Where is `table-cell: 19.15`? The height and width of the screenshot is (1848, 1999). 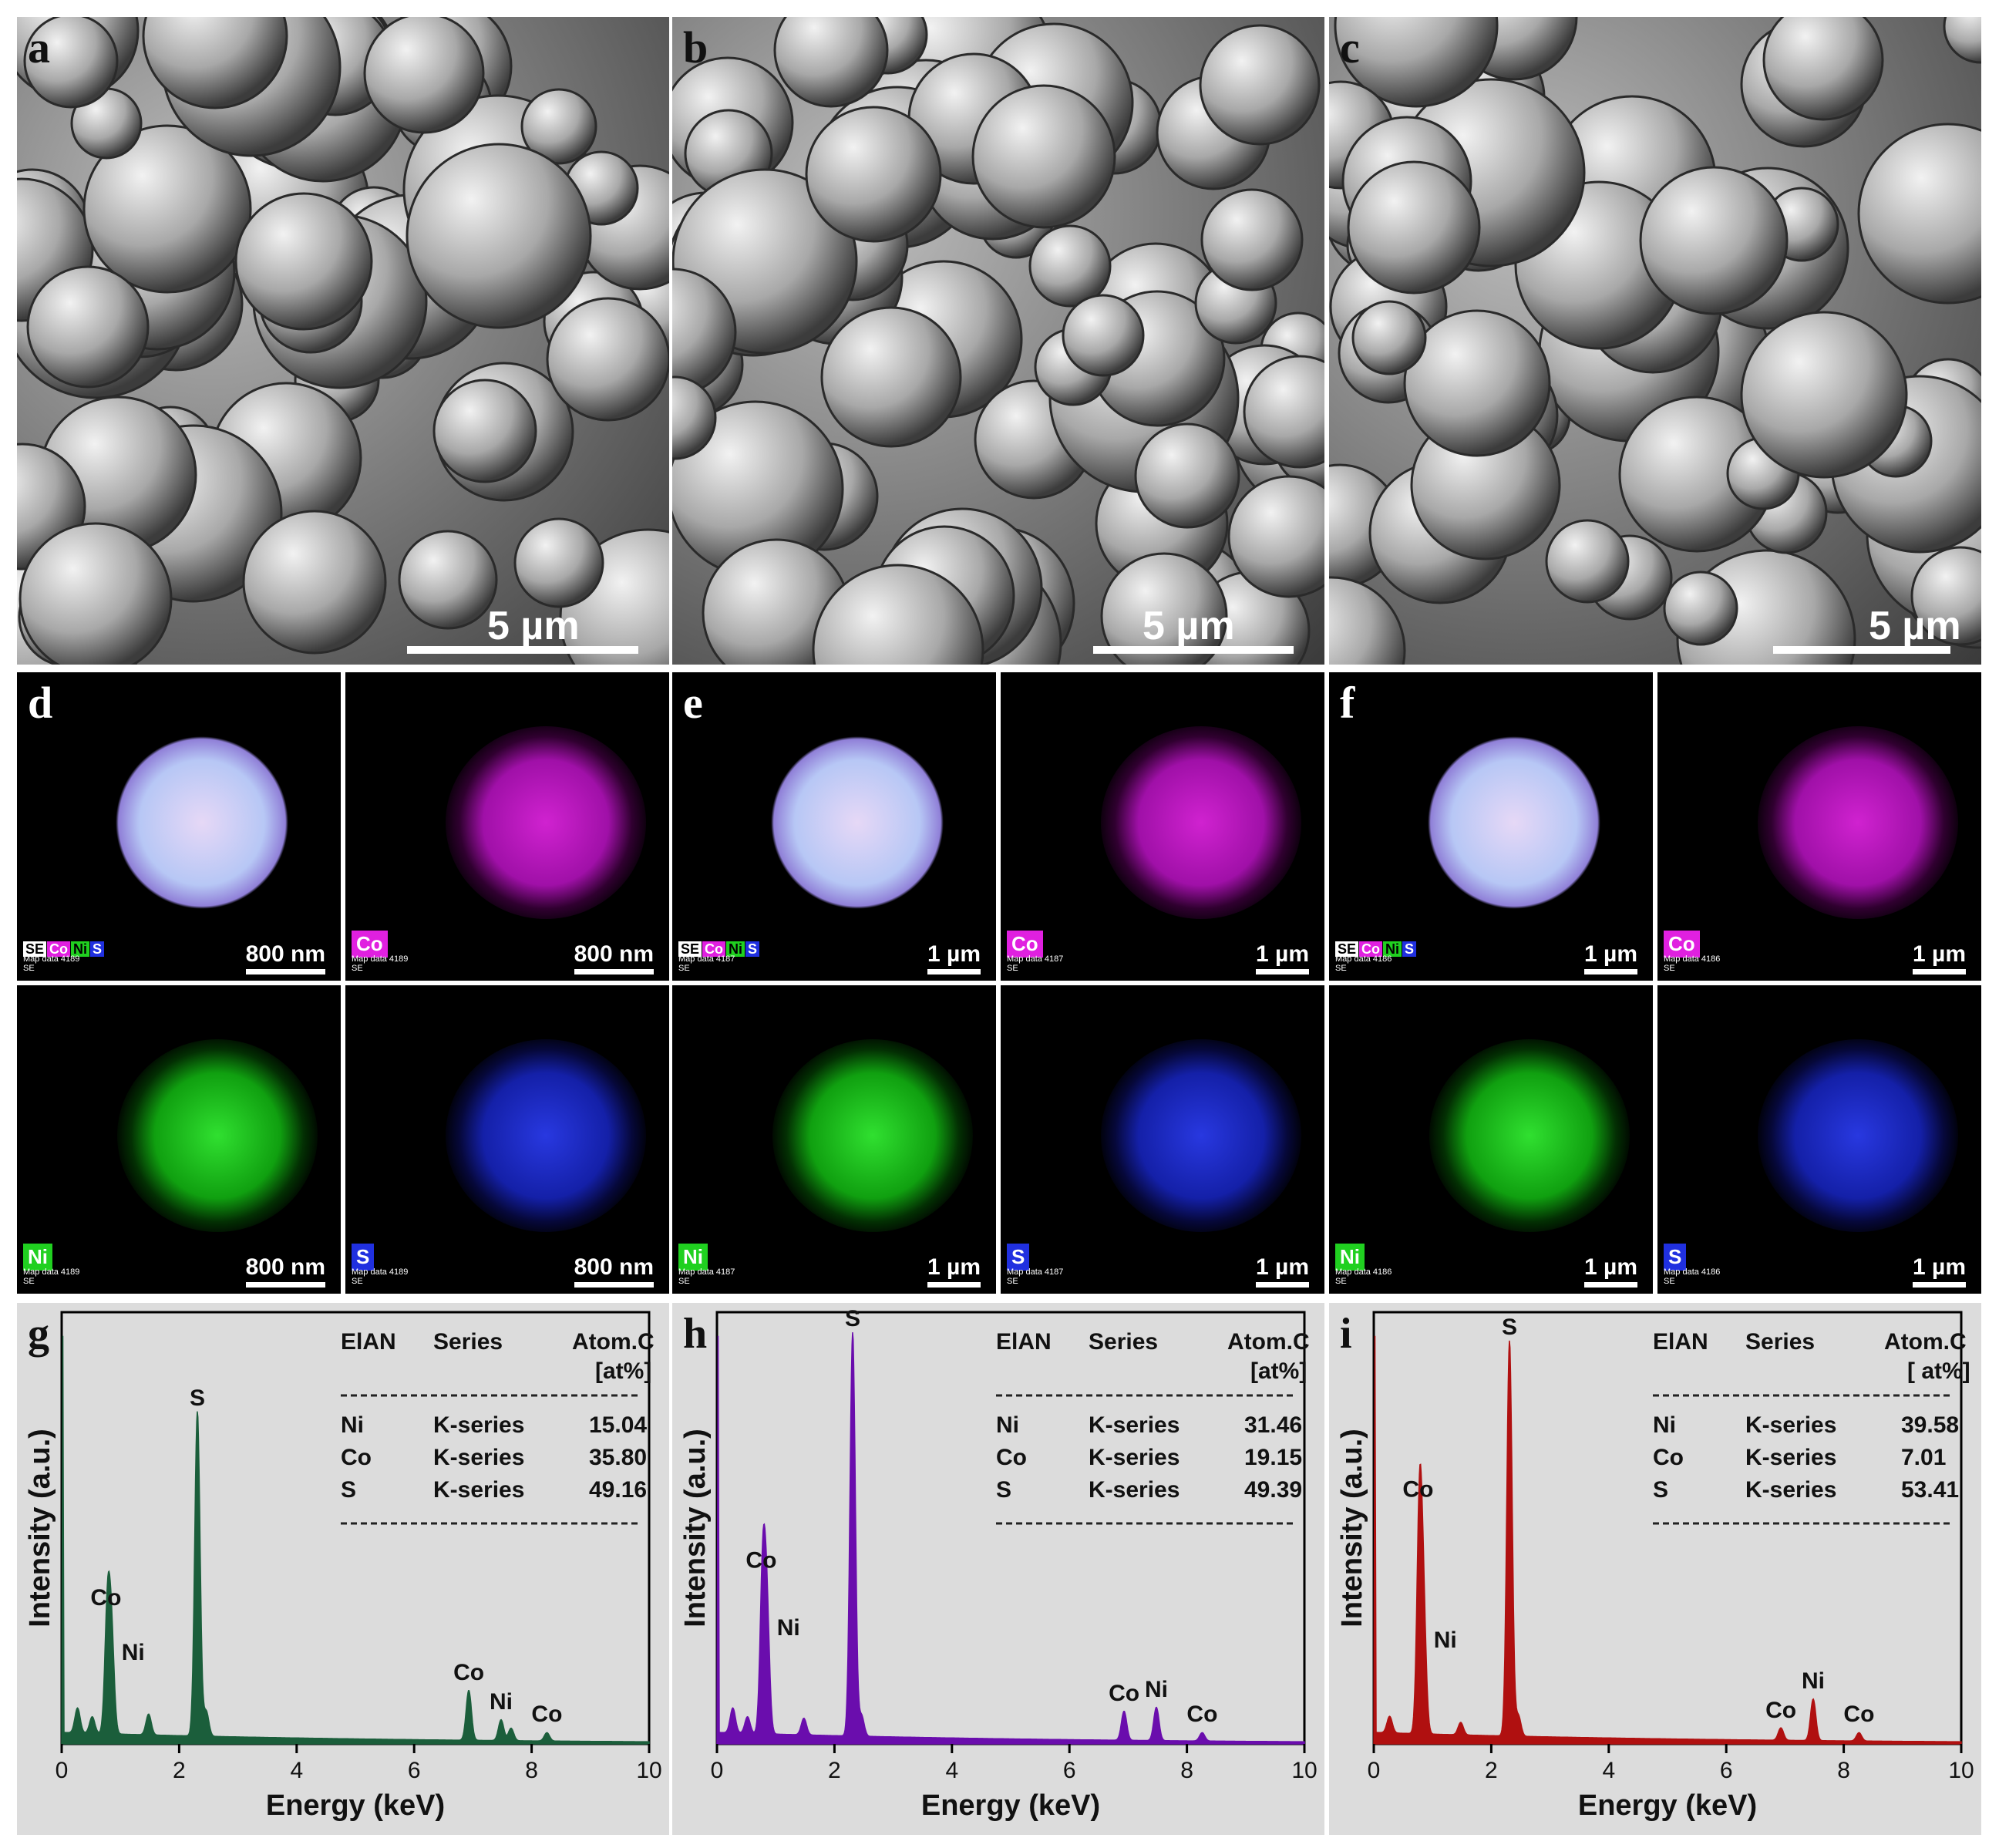
table-cell: 19.15 is located at coordinates (1273, 1457).